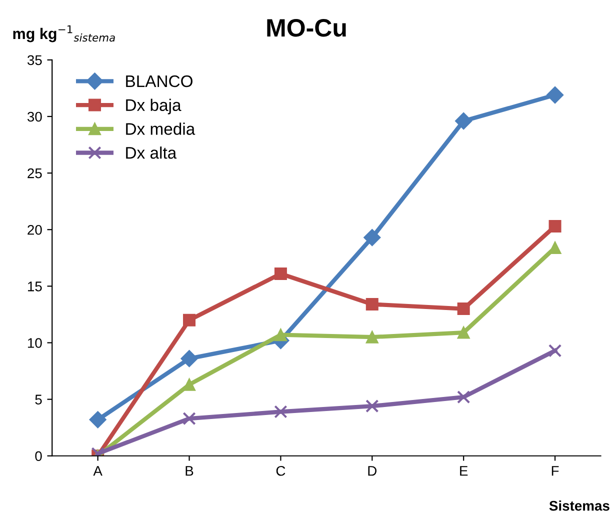  What do you see at coordinates (161, 128) in the screenshot?
I see `legend-label: Dx media` at bounding box center [161, 128].